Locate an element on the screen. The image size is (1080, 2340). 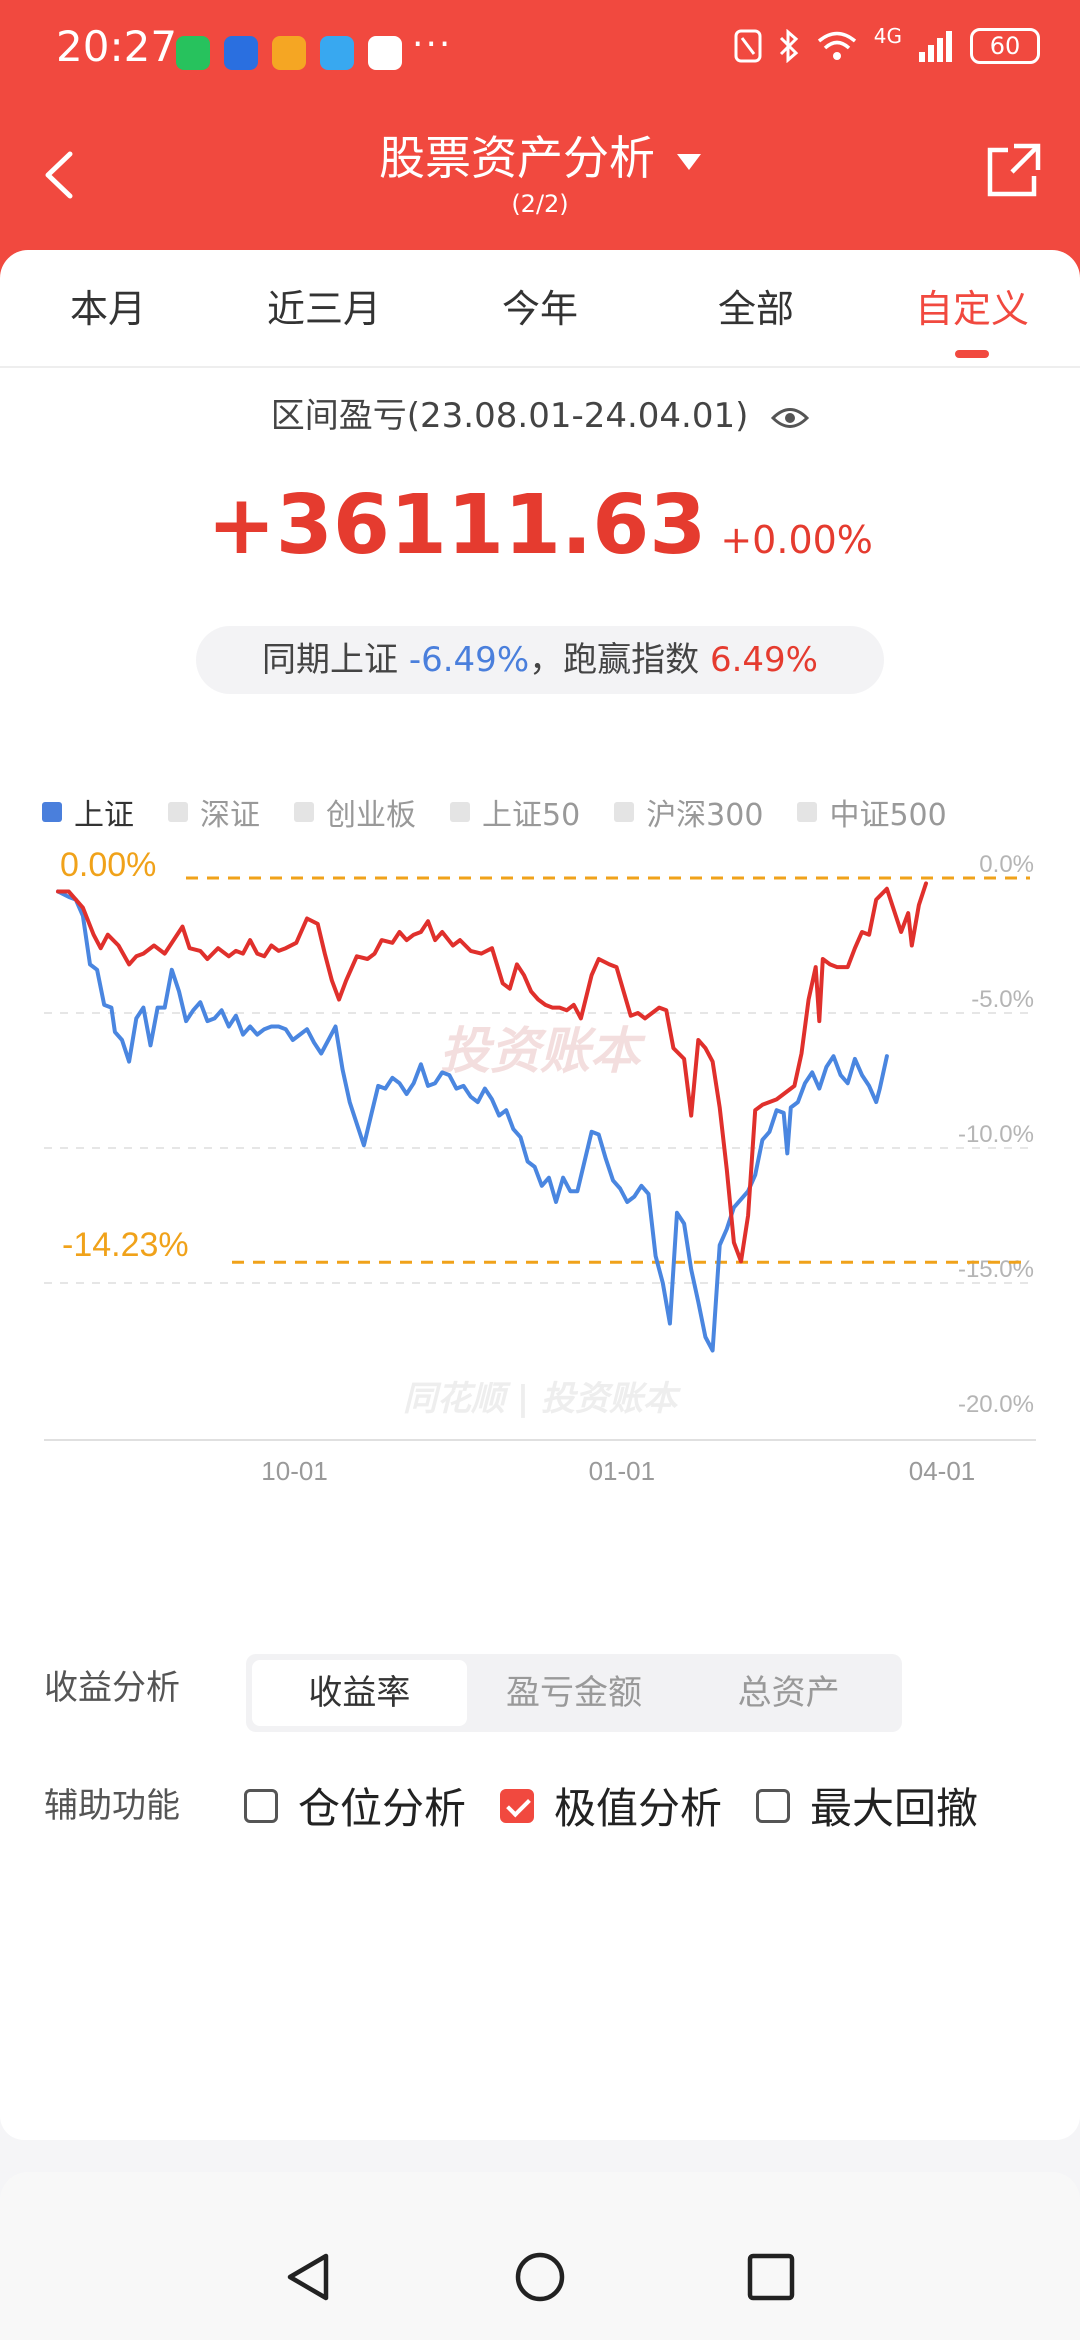
legend-csi300: 沪深300 is located at coordinates (688, 812).